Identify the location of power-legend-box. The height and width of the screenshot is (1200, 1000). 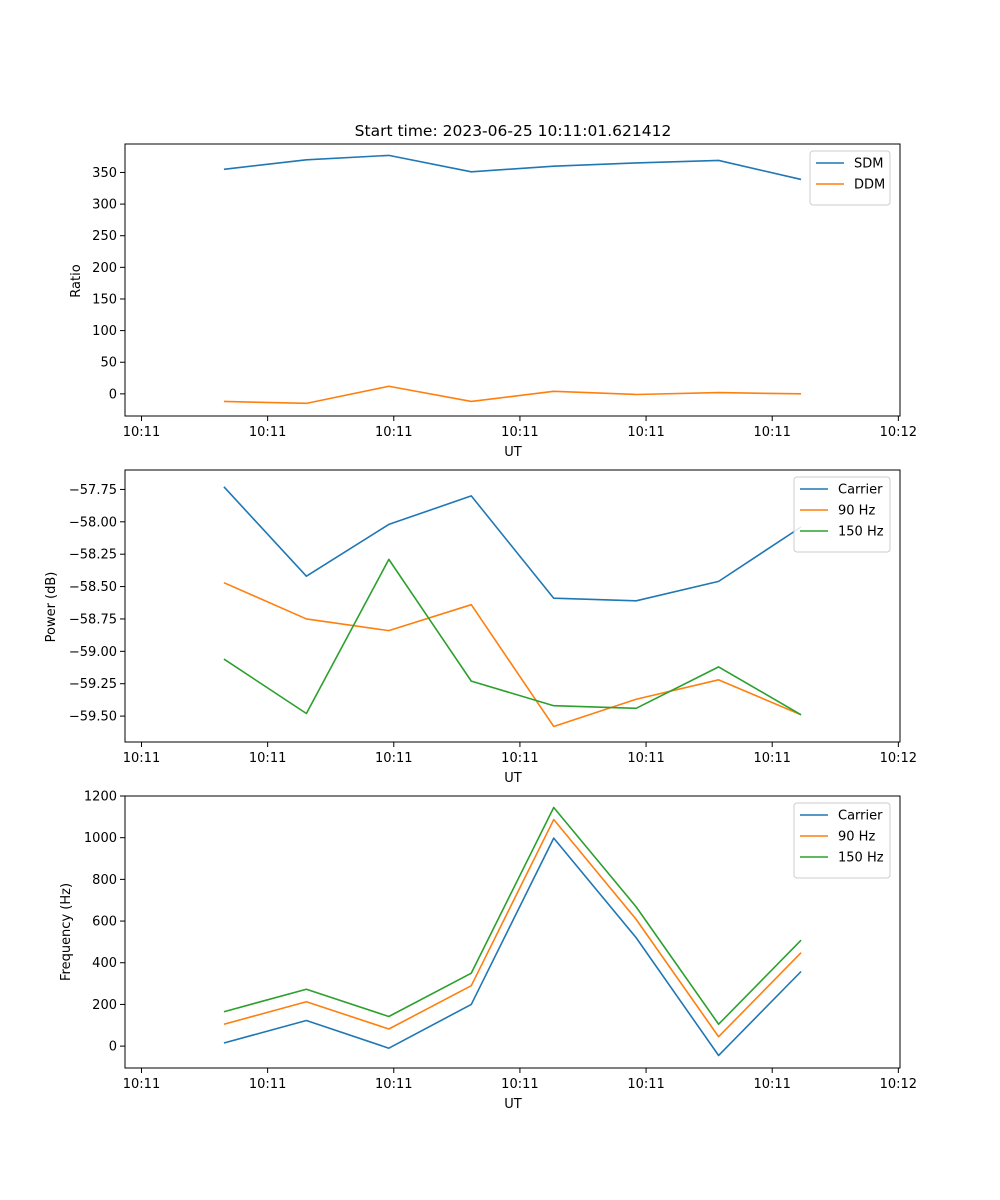
(842, 514).